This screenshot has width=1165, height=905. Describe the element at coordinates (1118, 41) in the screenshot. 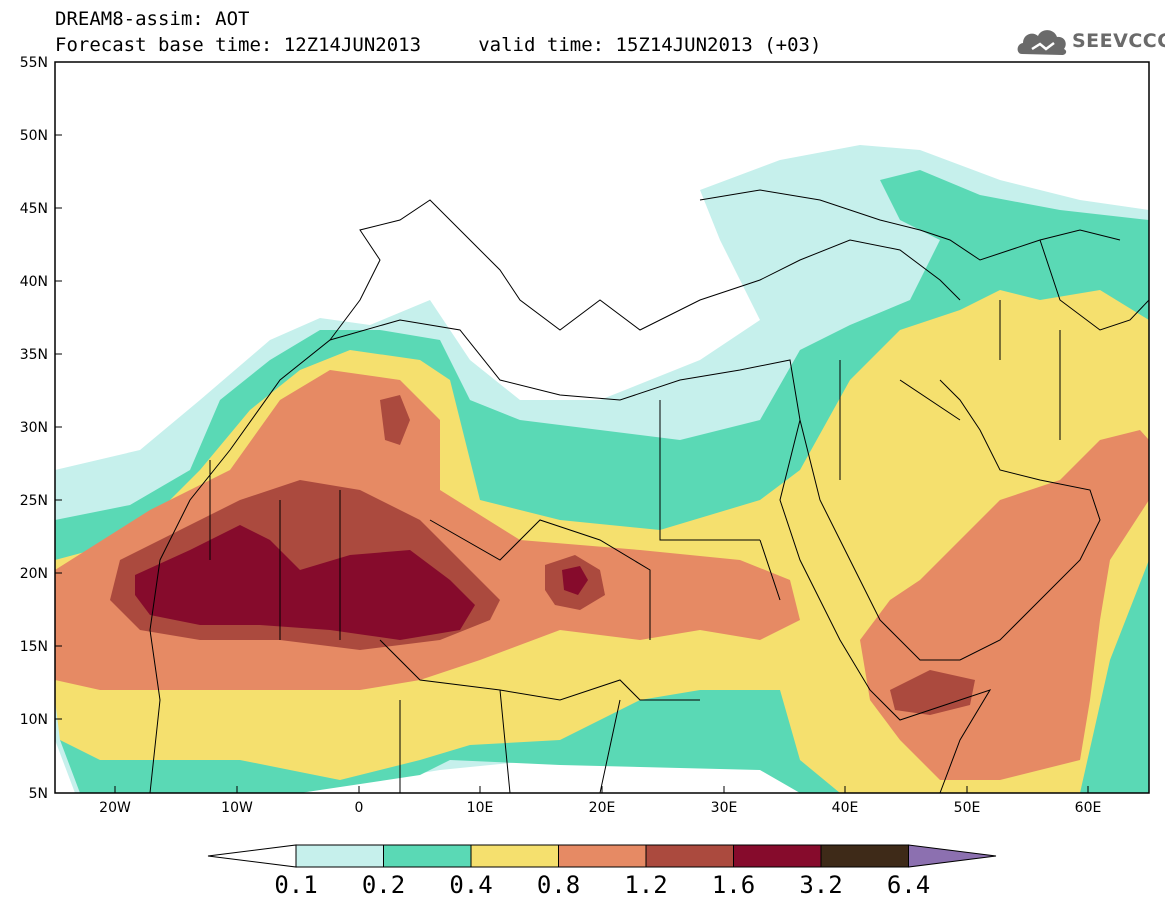

I see `logo-text: SEEVCCC` at that location.